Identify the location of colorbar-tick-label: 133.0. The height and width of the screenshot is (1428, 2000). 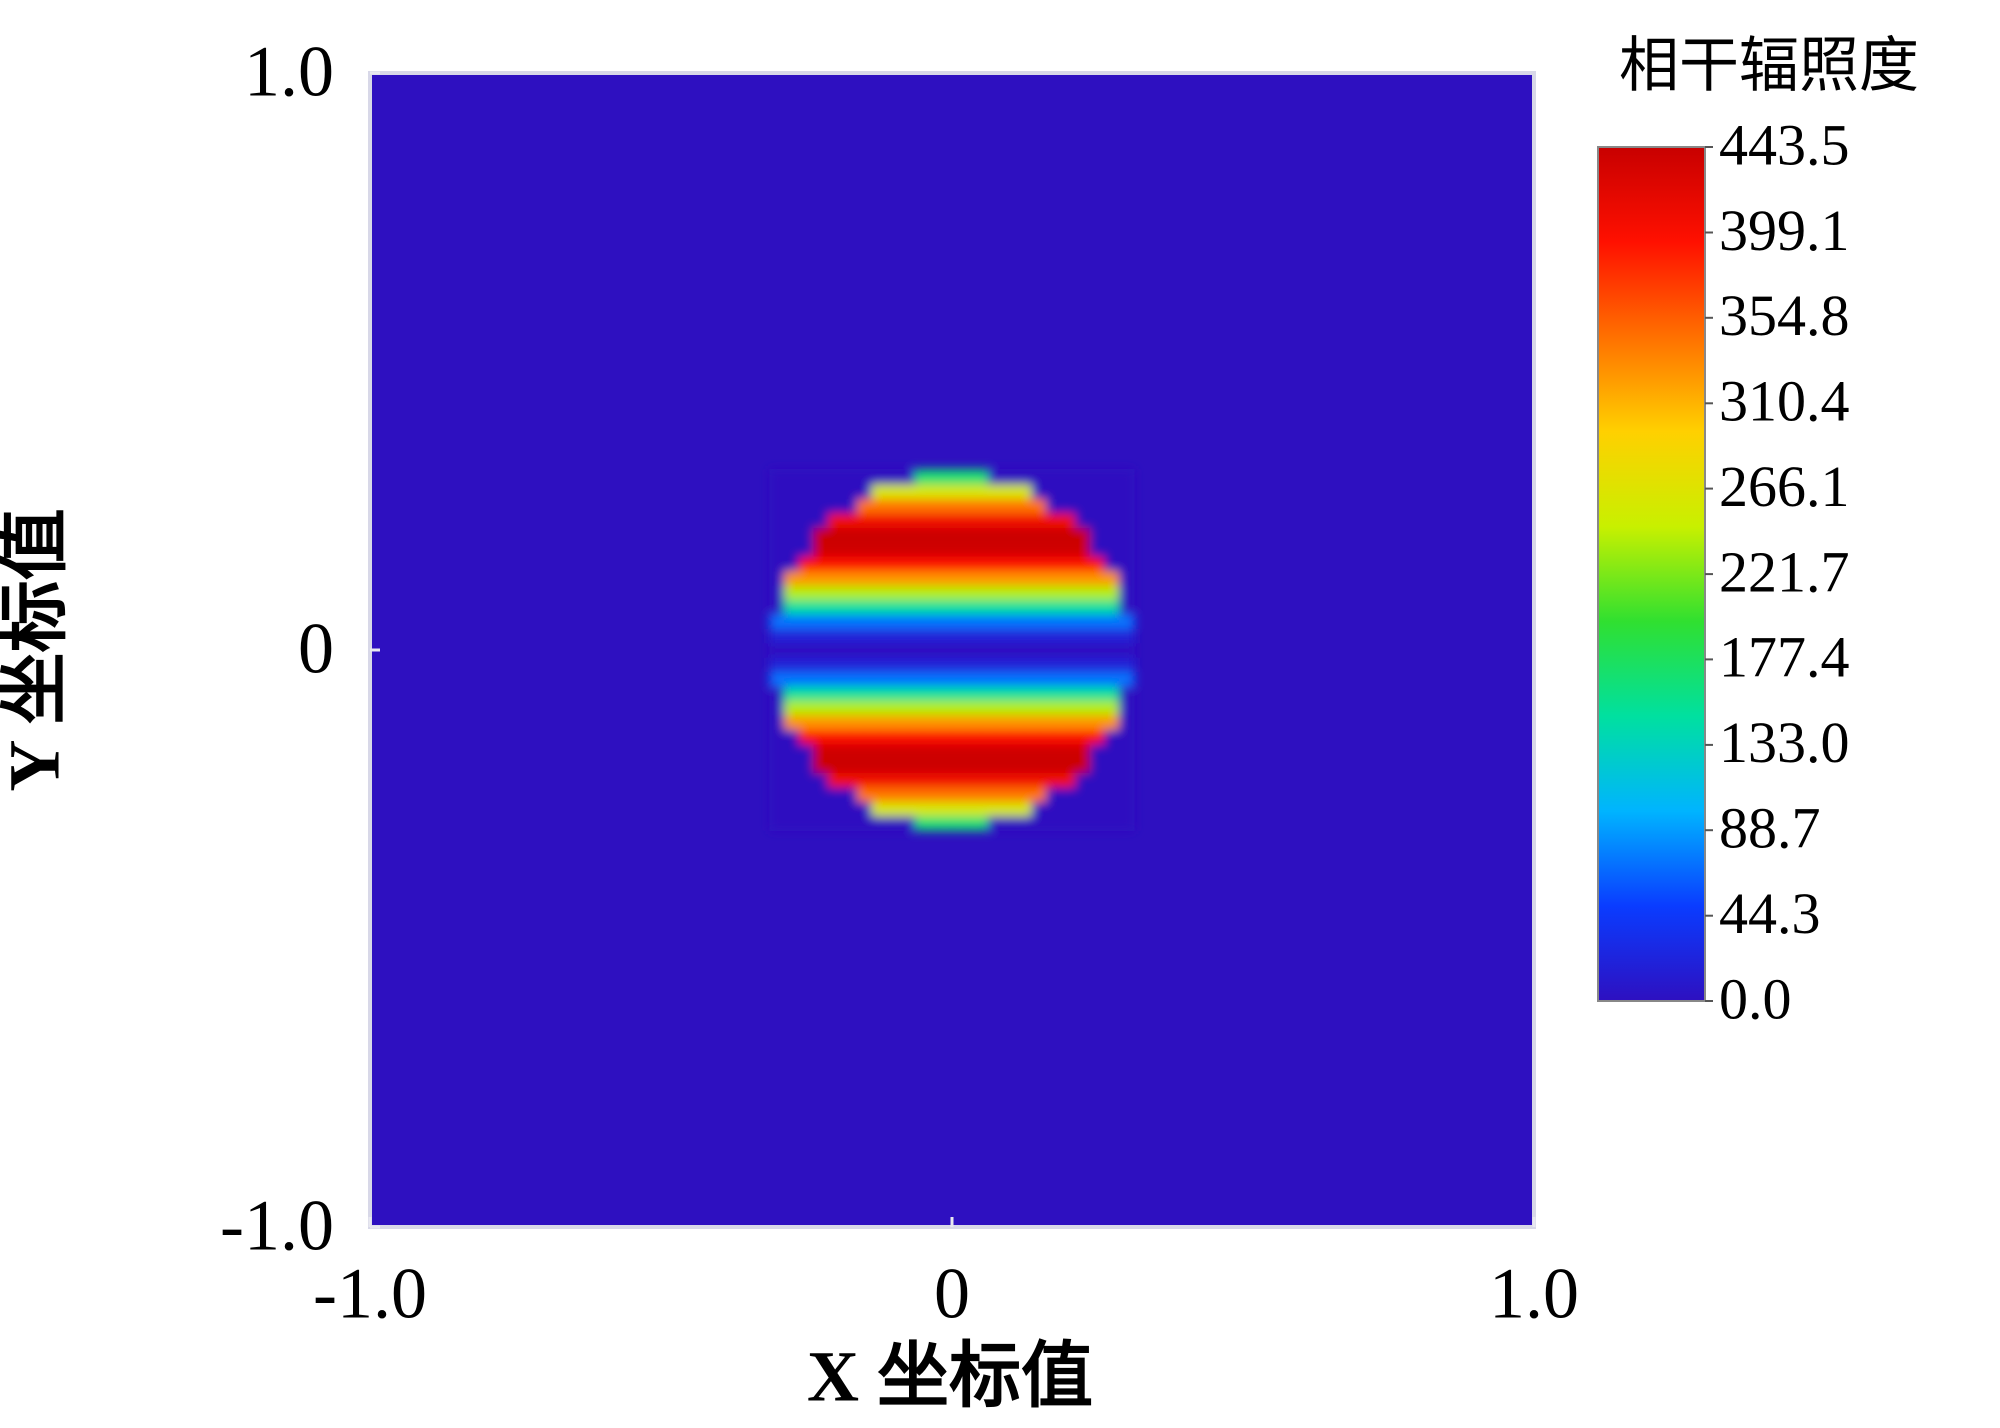
(1784, 742).